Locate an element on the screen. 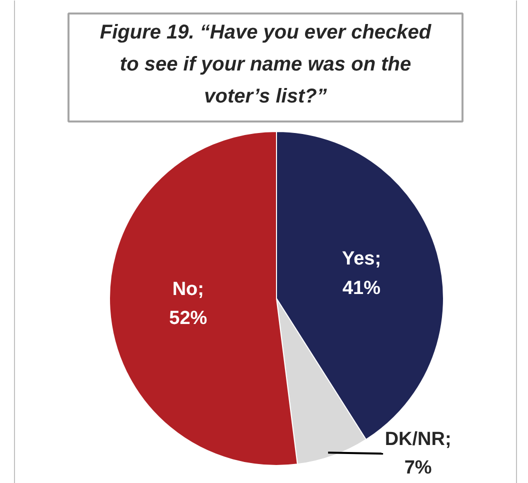 This screenshot has height=483, width=528. chart-title: Figure 19. “Have you ever checked to see if your name was on the voter’s list?” is located at coordinates (266, 65).